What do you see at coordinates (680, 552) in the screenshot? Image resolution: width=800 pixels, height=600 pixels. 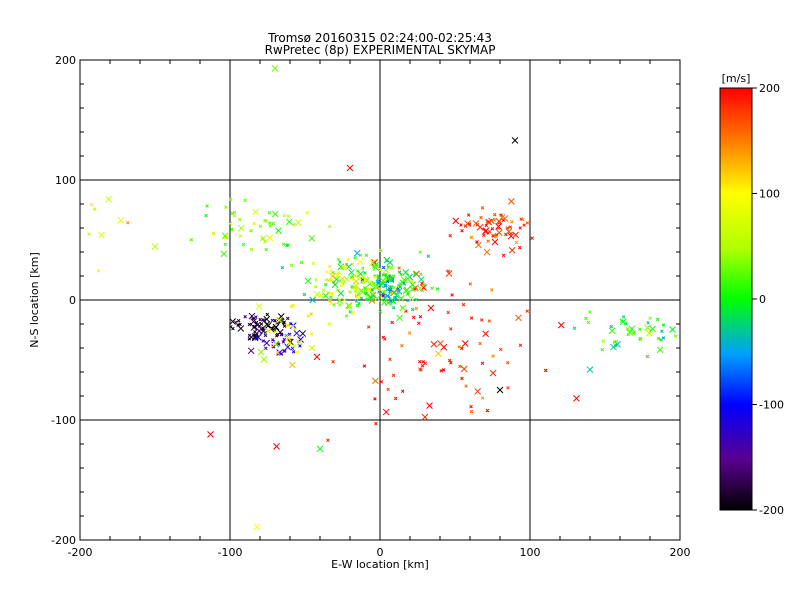 I see `x-tick-label: 200` at bounding box center [680, 552].